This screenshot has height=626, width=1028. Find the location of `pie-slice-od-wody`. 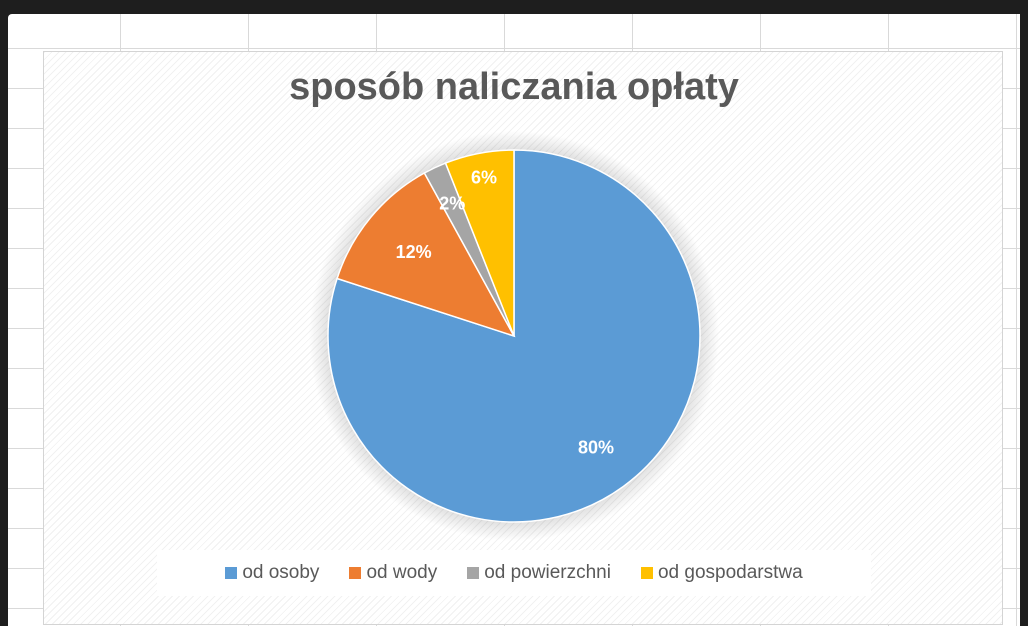

pie-slice-od-wody is located at coordinates (426, 254).